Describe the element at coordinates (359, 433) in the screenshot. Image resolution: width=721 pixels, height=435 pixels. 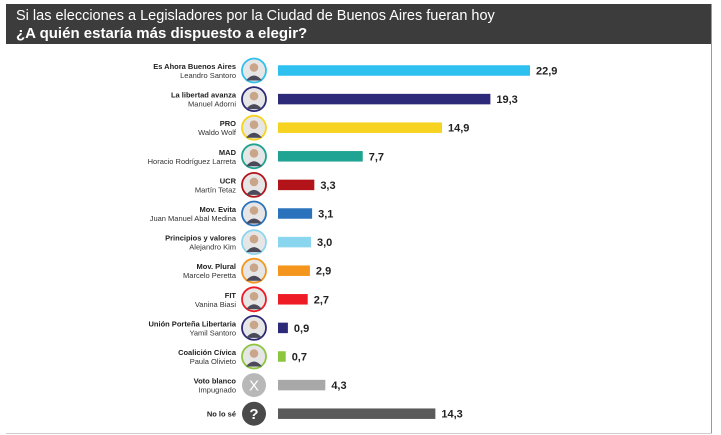
I see `frame-border-bottom` at that location.